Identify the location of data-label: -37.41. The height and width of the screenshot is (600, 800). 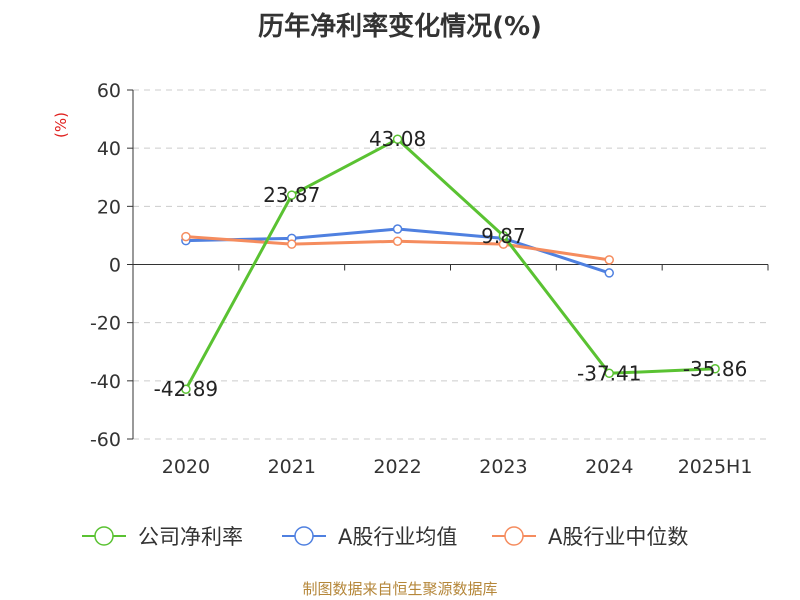
(609, 373).